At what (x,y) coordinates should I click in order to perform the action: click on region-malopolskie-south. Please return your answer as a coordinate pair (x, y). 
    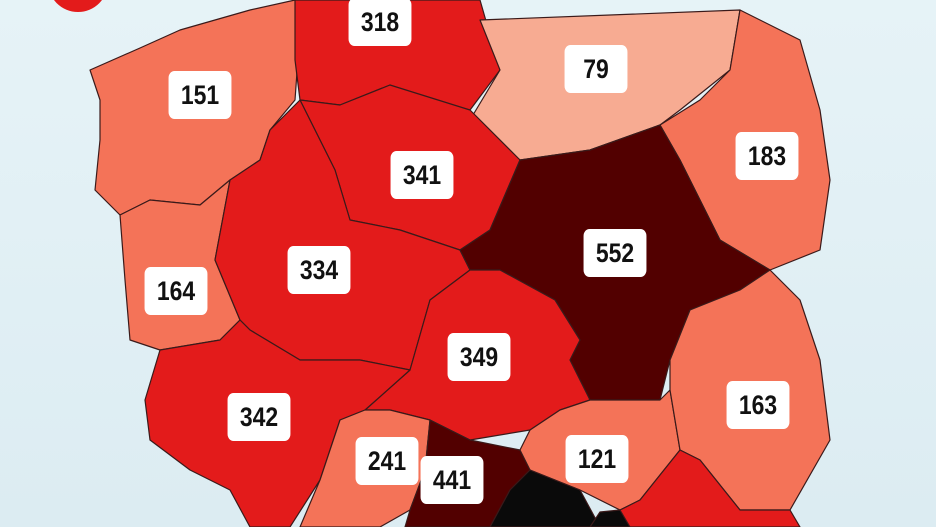
    Looking at the image, I should click on (610, 518).